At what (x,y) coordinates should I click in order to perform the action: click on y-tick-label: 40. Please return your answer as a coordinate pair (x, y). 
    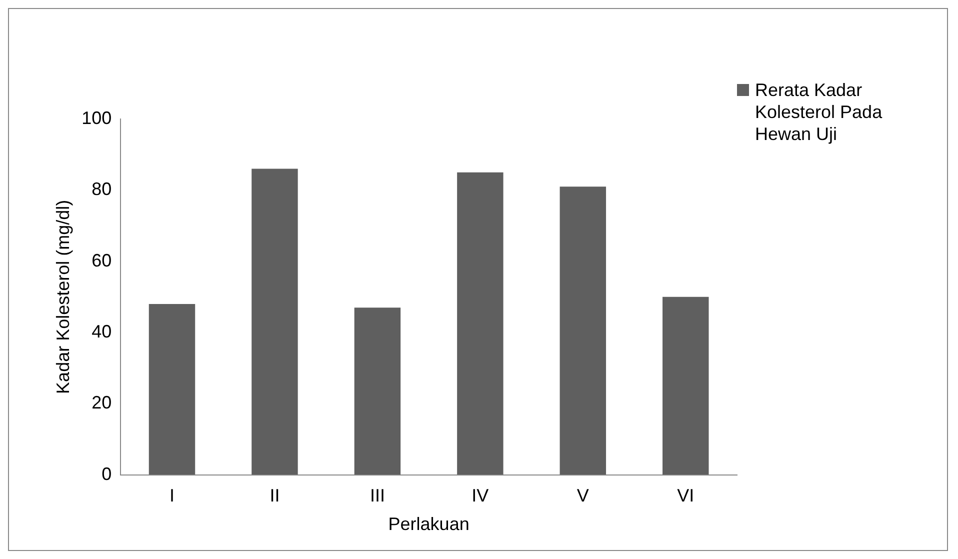
    Looking at the image, I should click on (102, 331).